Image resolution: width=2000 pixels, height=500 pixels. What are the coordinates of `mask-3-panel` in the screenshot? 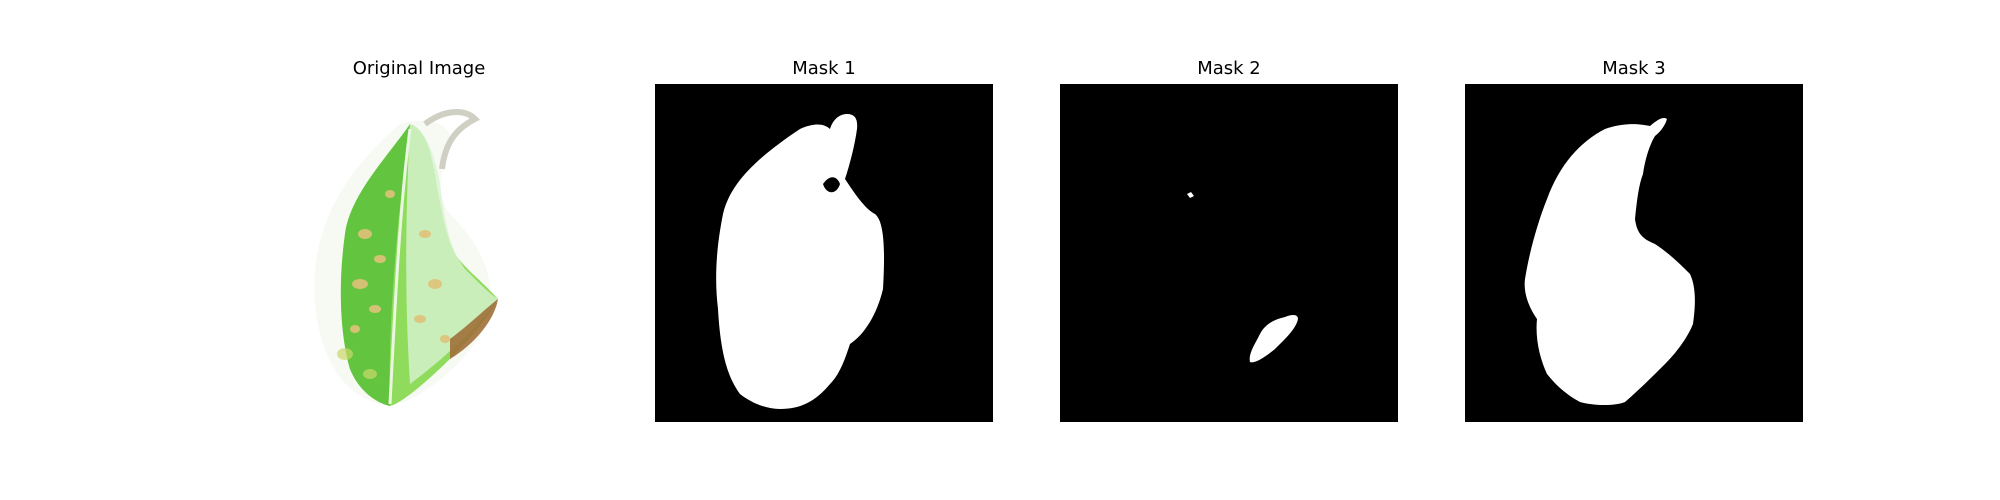 It's located at (1634, 253).